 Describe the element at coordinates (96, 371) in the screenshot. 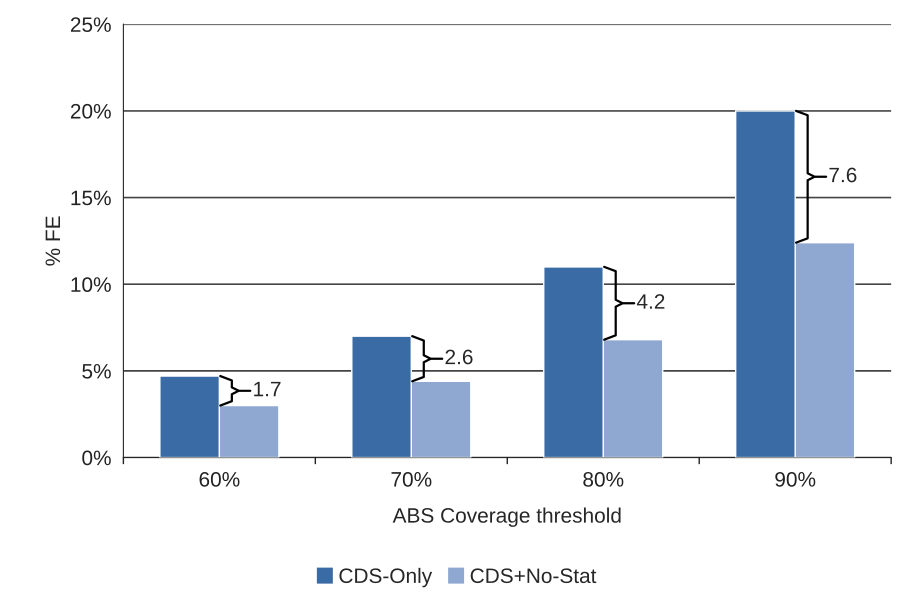

I see `y-tick-label: 5%` at that location.